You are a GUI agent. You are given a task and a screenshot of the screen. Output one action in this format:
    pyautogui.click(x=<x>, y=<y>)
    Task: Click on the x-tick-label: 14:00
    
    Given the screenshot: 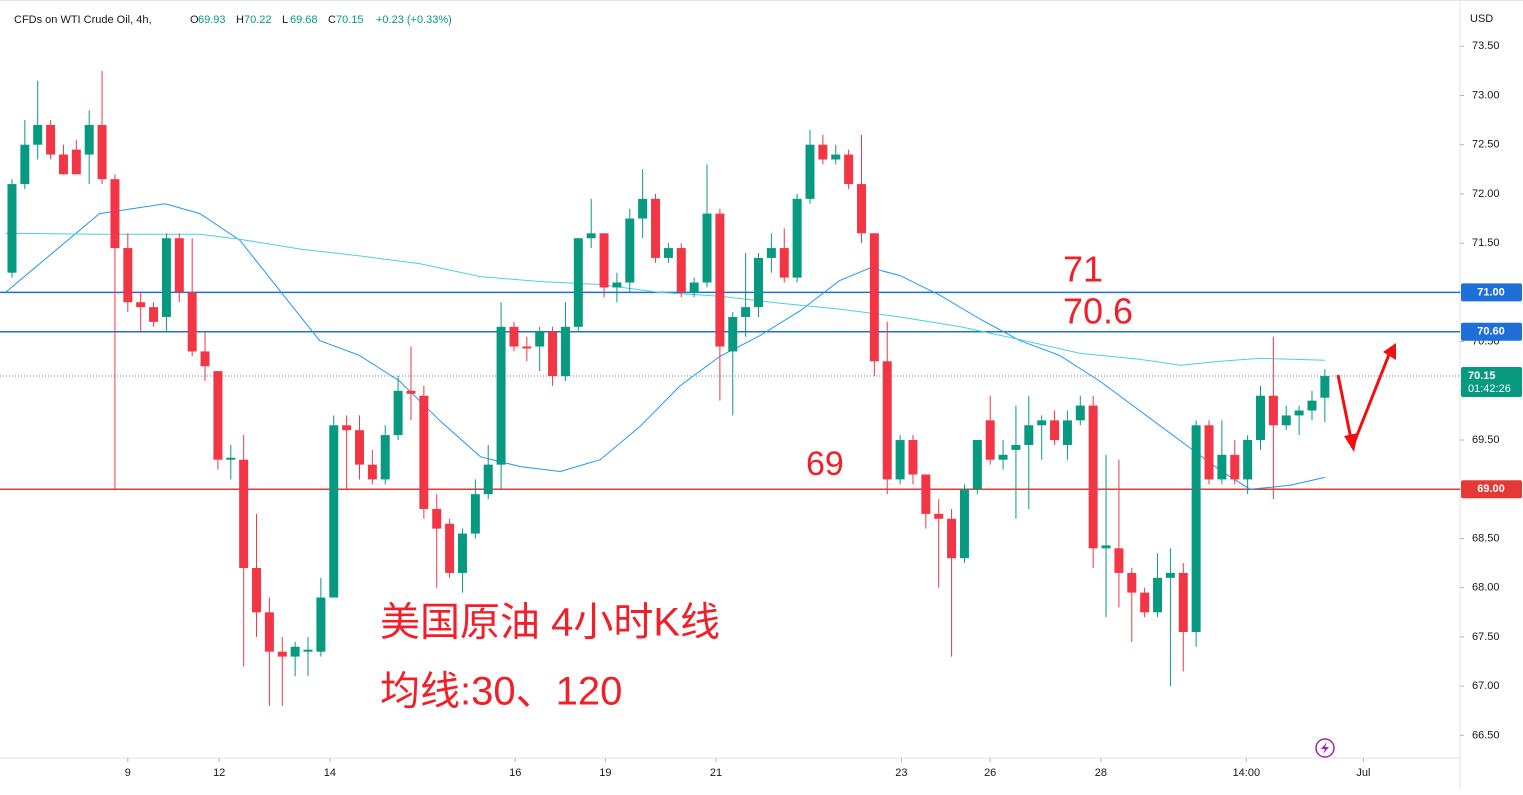 What is the action you would take?
    pyautogui.click(x=1247, y=773)
    